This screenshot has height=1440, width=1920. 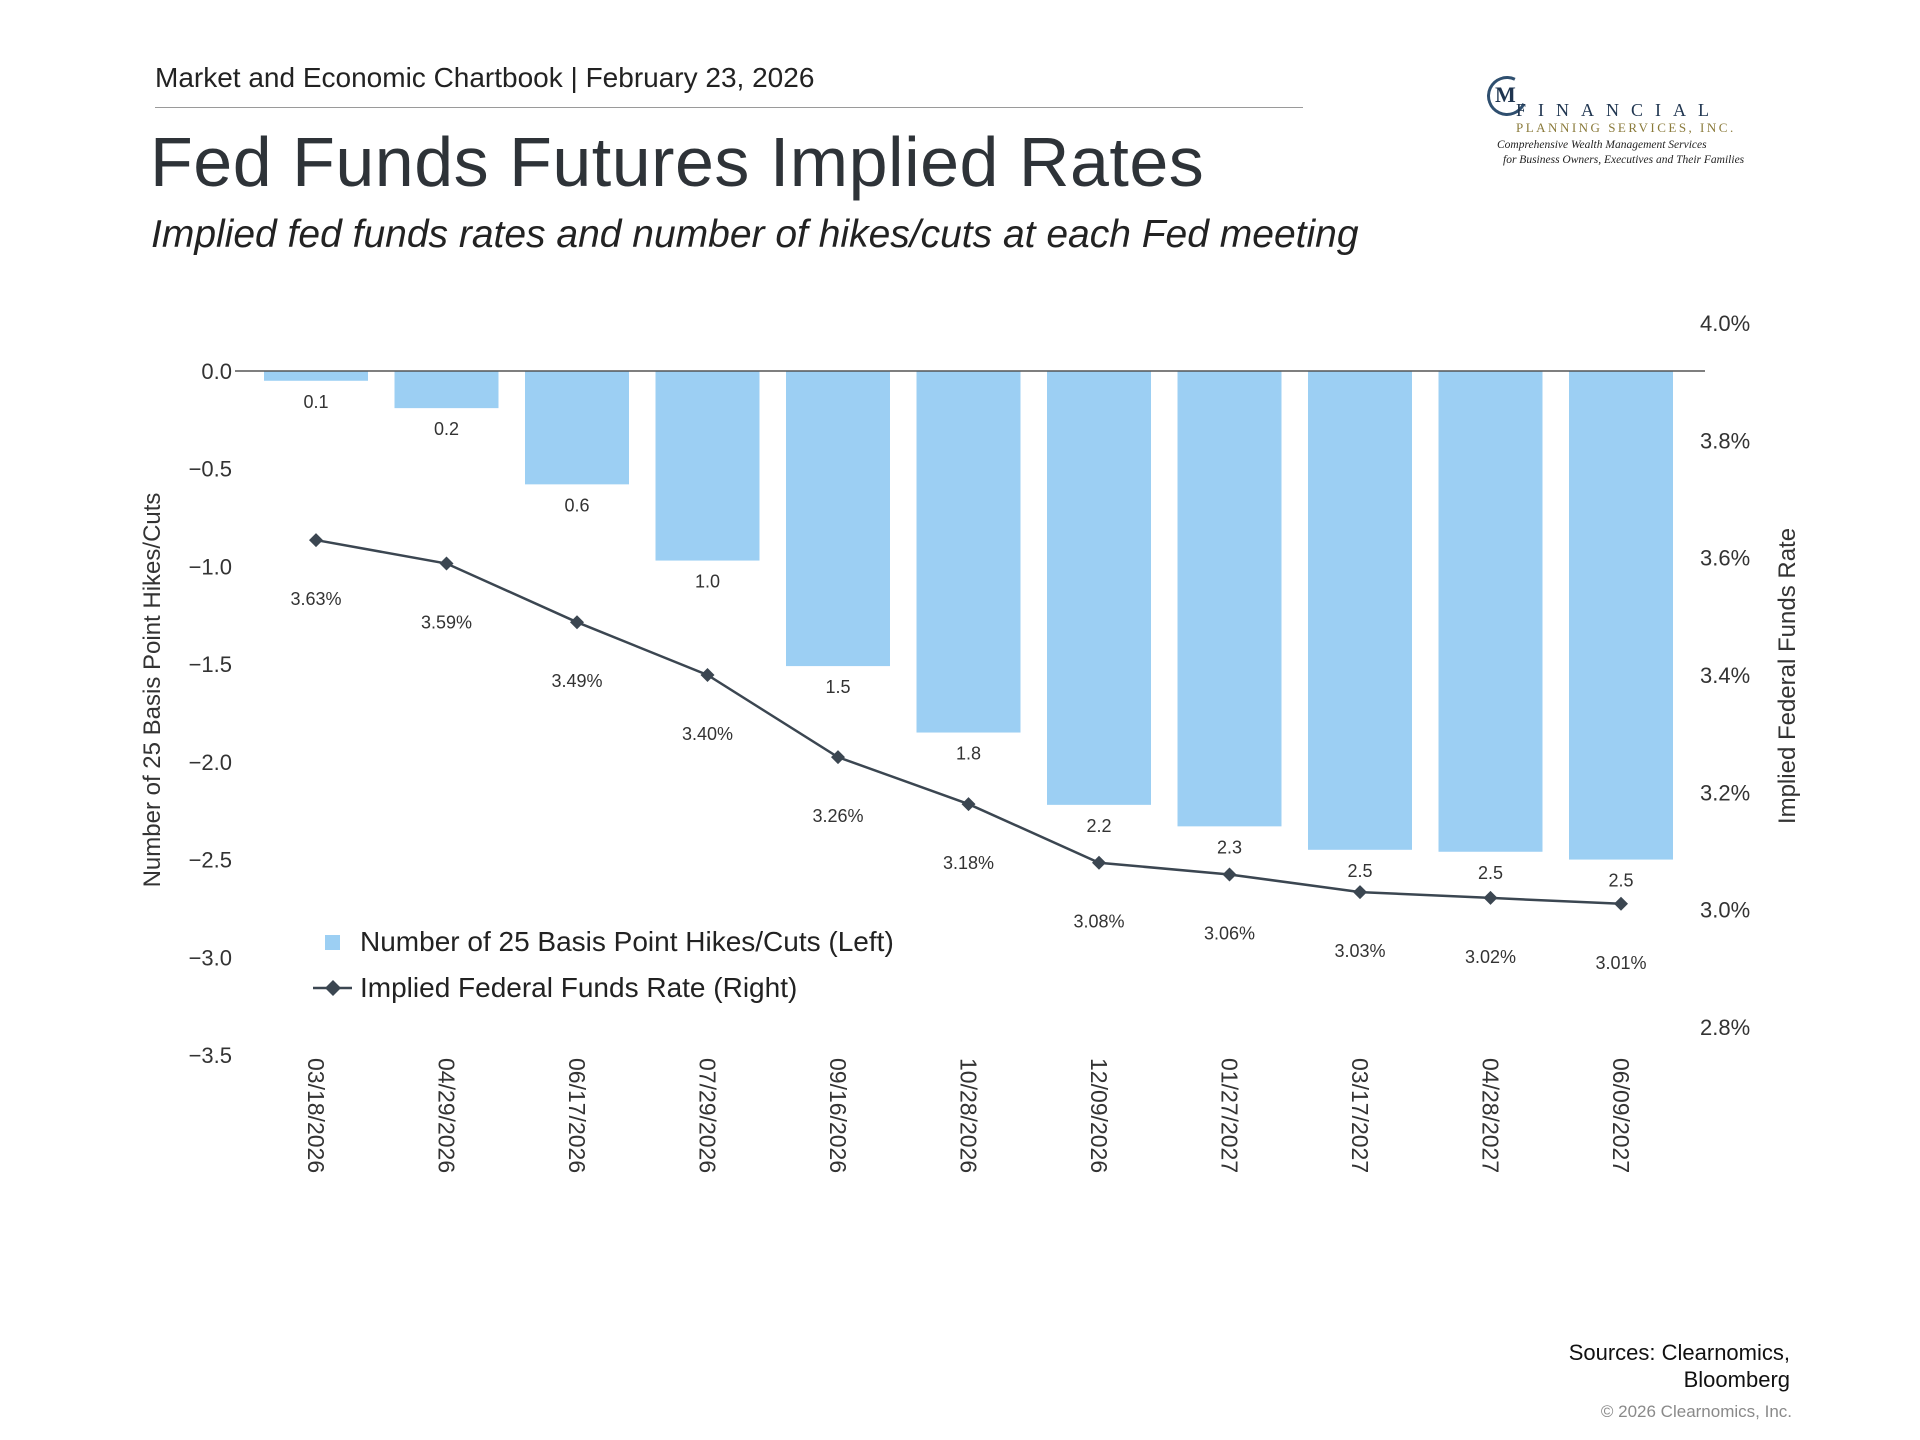 What do you see at coordinates (1602, 145) in the screenshot?
I see `logo-tagline-1: Comprehensive Wealth Management Services` at bounding box center [1602, 145].